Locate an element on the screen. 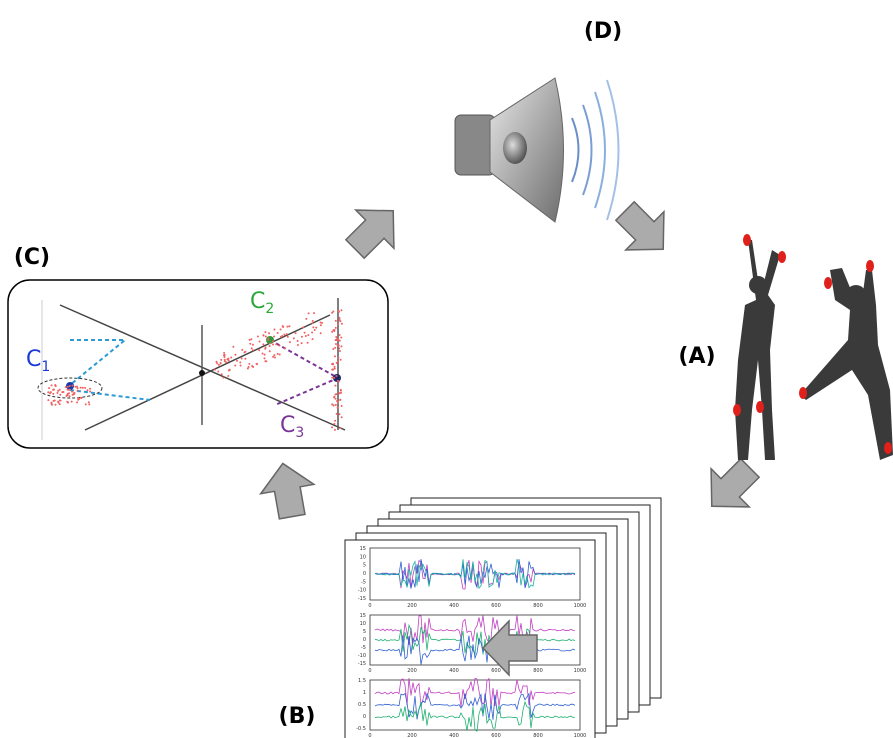  label-d: (D) is located at coordinates (603, 31).